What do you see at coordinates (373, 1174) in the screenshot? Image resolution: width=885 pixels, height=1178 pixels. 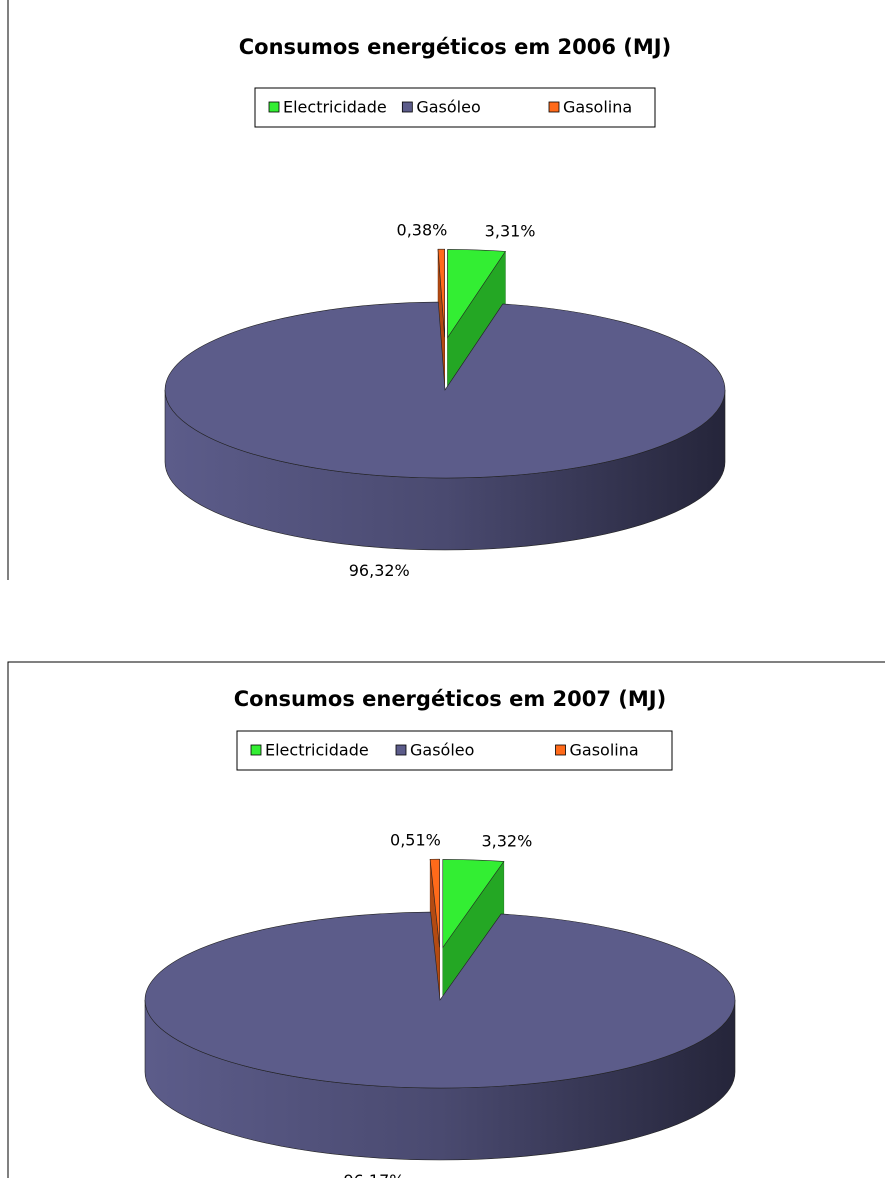 I see `data-label: 96,17%` at bounding box center [373, 1174].